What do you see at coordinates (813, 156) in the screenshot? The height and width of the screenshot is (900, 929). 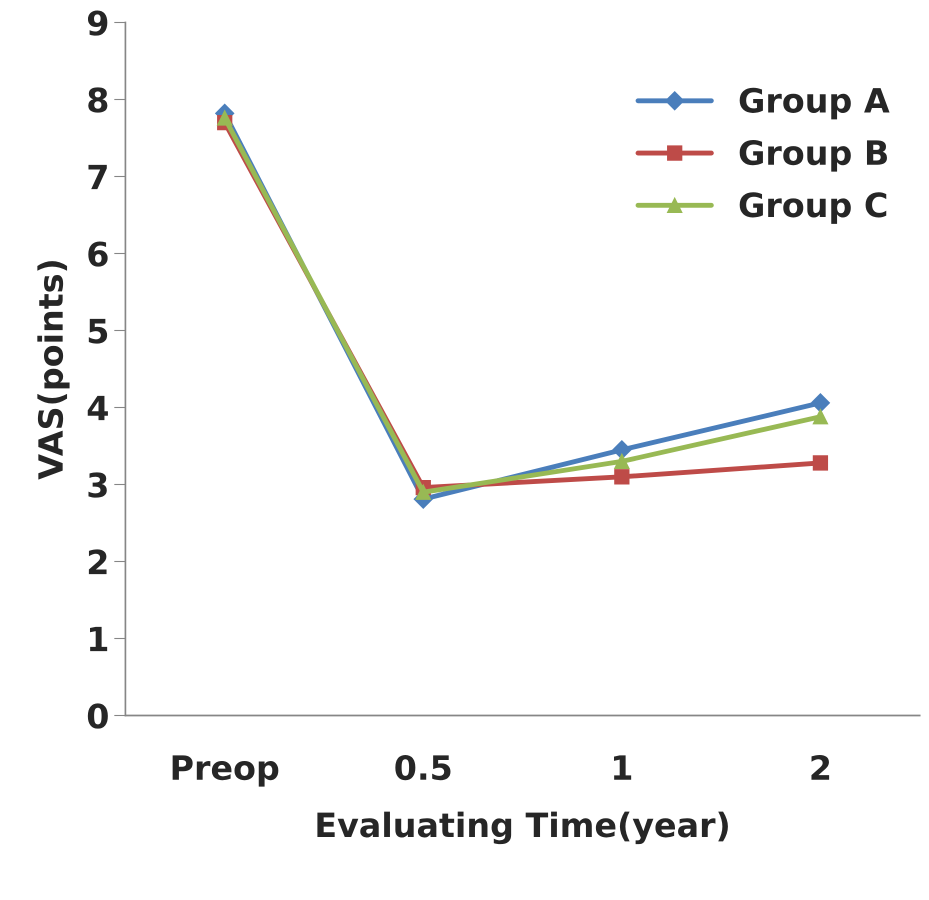 I see `legend-label: Group B` at bounding box center [813, 156].